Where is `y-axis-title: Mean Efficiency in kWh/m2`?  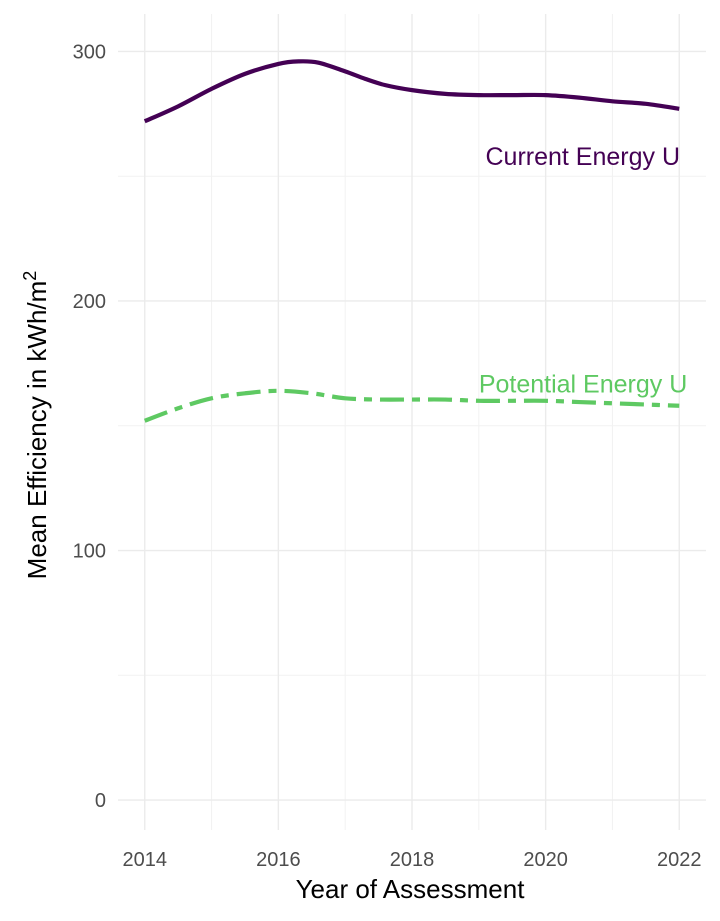
y-axis-title: Mean Efficiency in kWh/m2 is located at coordinates (36, 425).